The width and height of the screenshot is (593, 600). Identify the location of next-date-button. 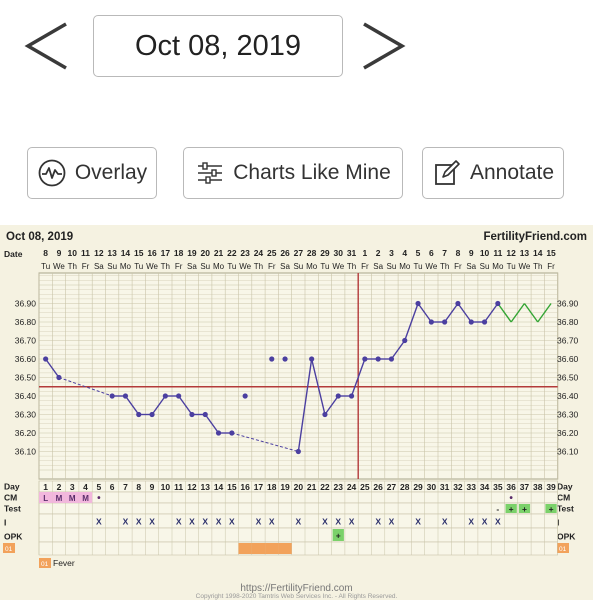
(383, 46).